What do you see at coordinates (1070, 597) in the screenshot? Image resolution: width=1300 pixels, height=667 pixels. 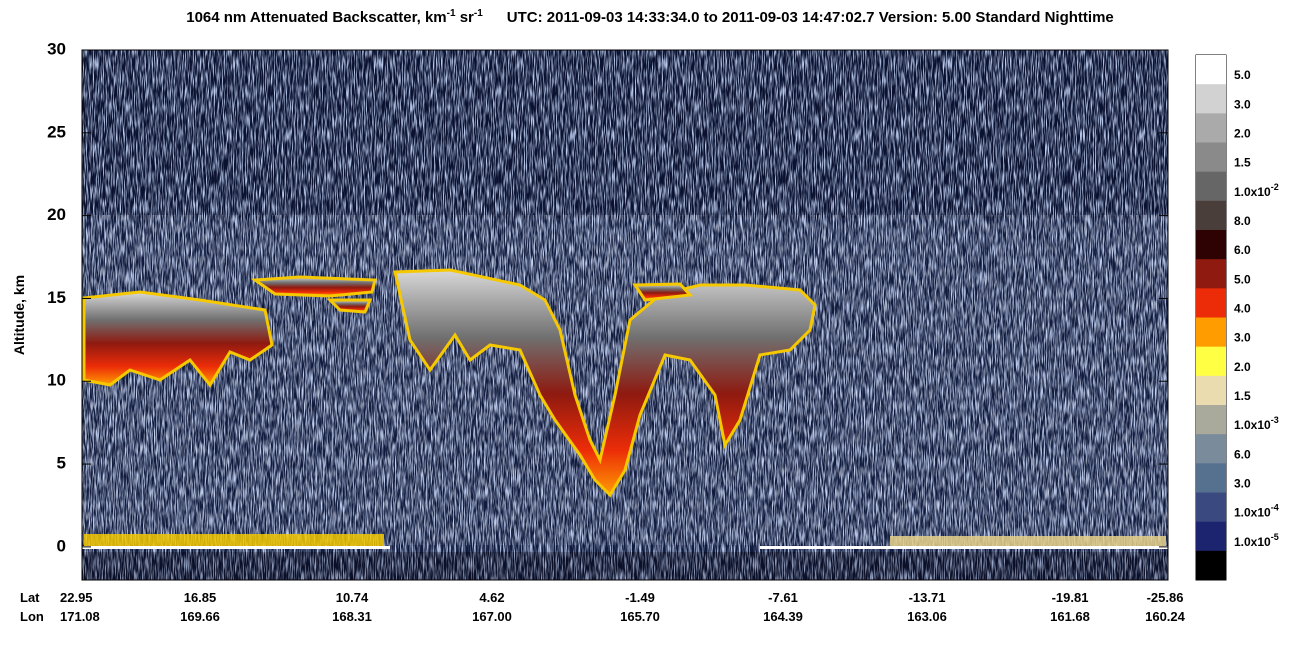 I see `x-tick-label: -19.81` at bounding box center [1070, 597].